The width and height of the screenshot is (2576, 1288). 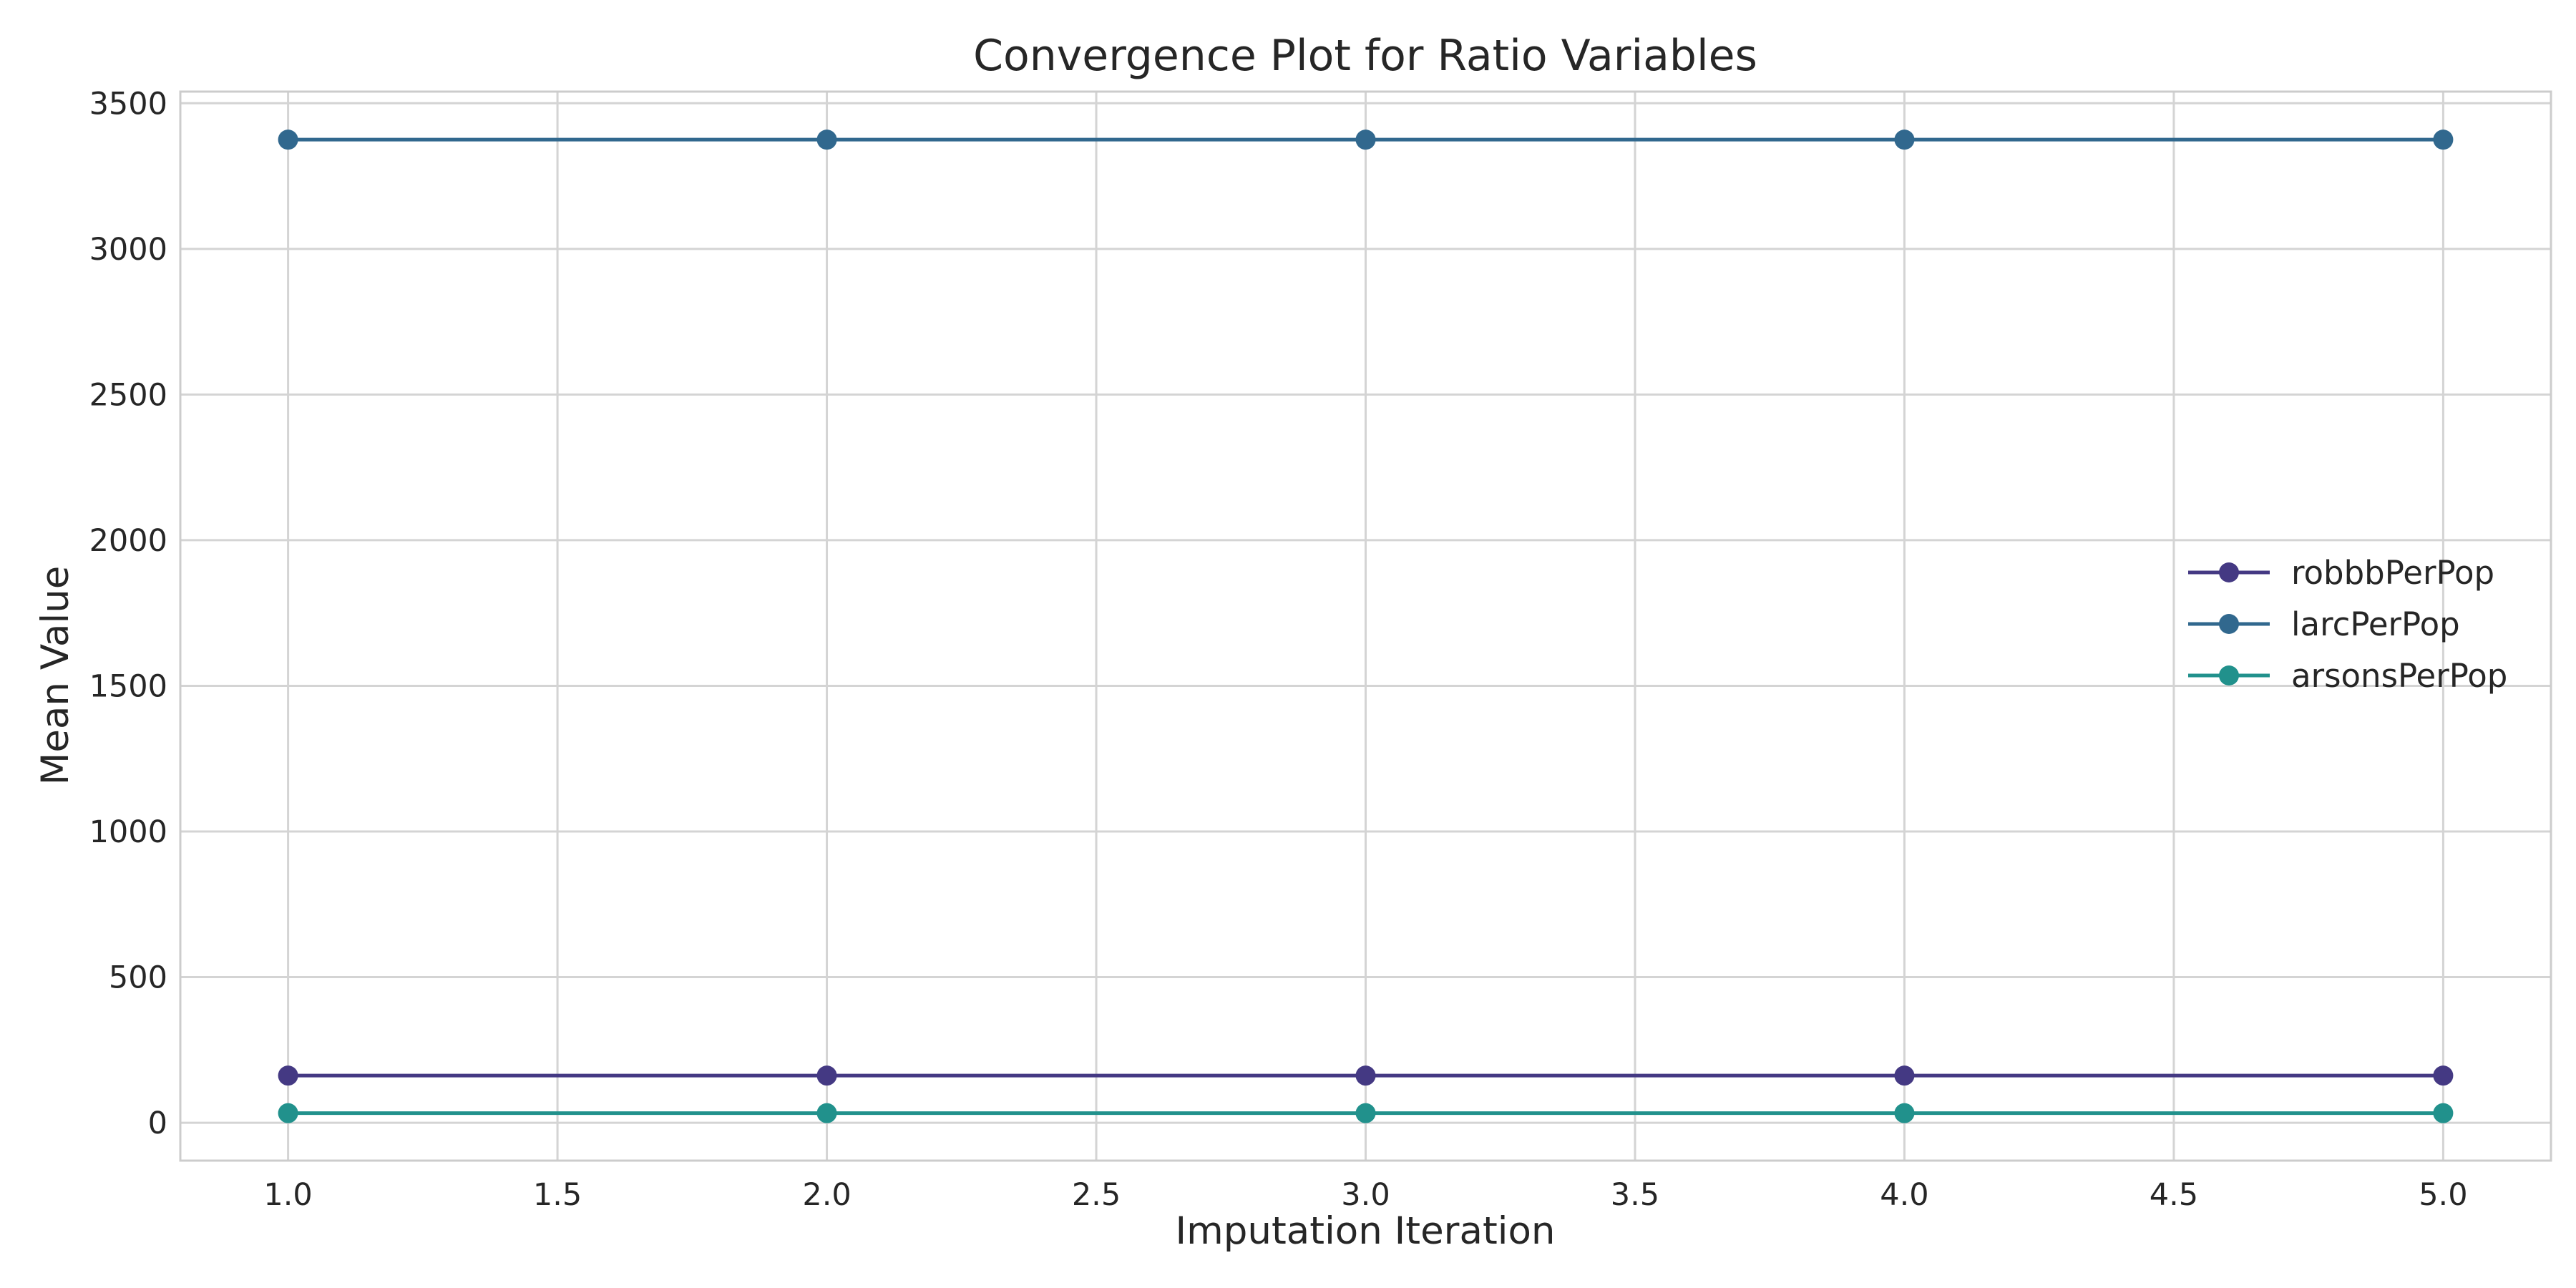 I want to click on series-robbbPerPop, so click(x=1366, y=1075).